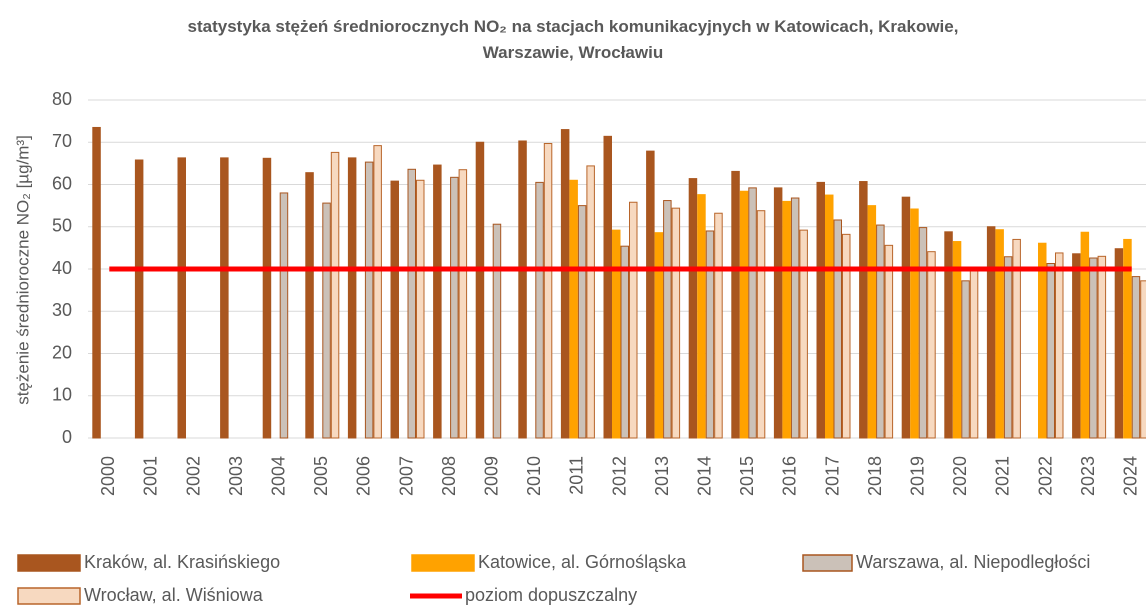 This screenshot has width=1146, height=608. What do you see at coordinates (790, 476) in the screenshot?
I see `x-tick-label: 2016` at bounding box center [790, 476].